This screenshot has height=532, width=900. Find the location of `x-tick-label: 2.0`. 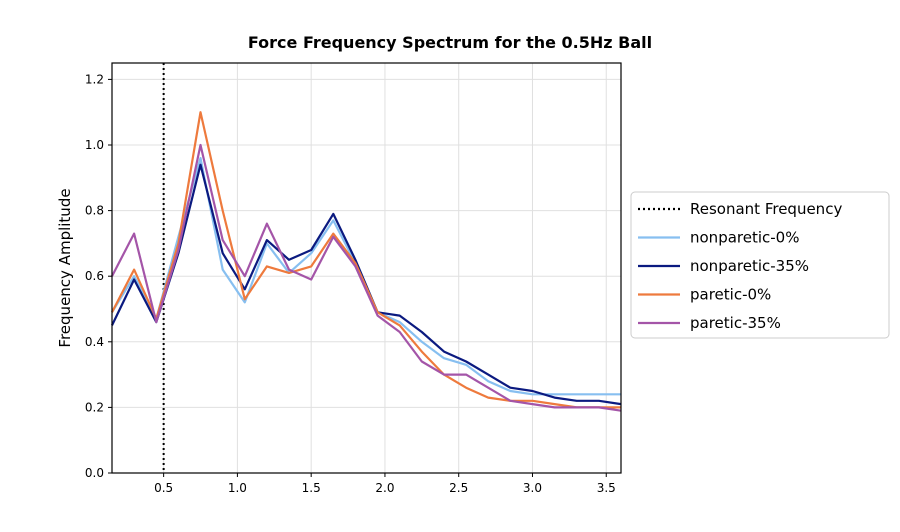

x-tick-label: 2.0 is located at coordinates (384, 488).